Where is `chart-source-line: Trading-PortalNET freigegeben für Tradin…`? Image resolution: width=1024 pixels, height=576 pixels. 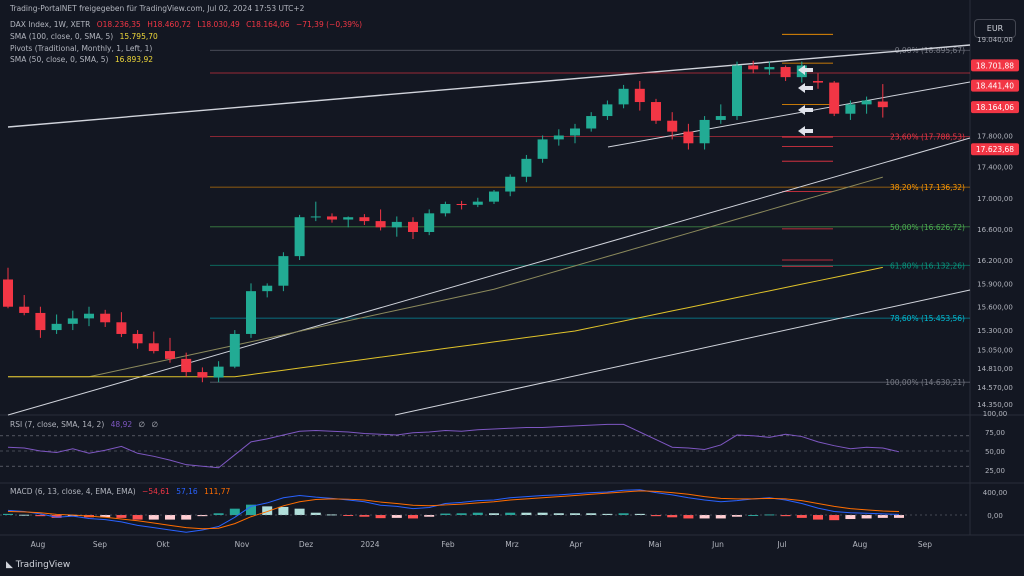
chart-source-line: Trading-PortalNET freigegeben für Tradin… is located at coordinates (159, 8).